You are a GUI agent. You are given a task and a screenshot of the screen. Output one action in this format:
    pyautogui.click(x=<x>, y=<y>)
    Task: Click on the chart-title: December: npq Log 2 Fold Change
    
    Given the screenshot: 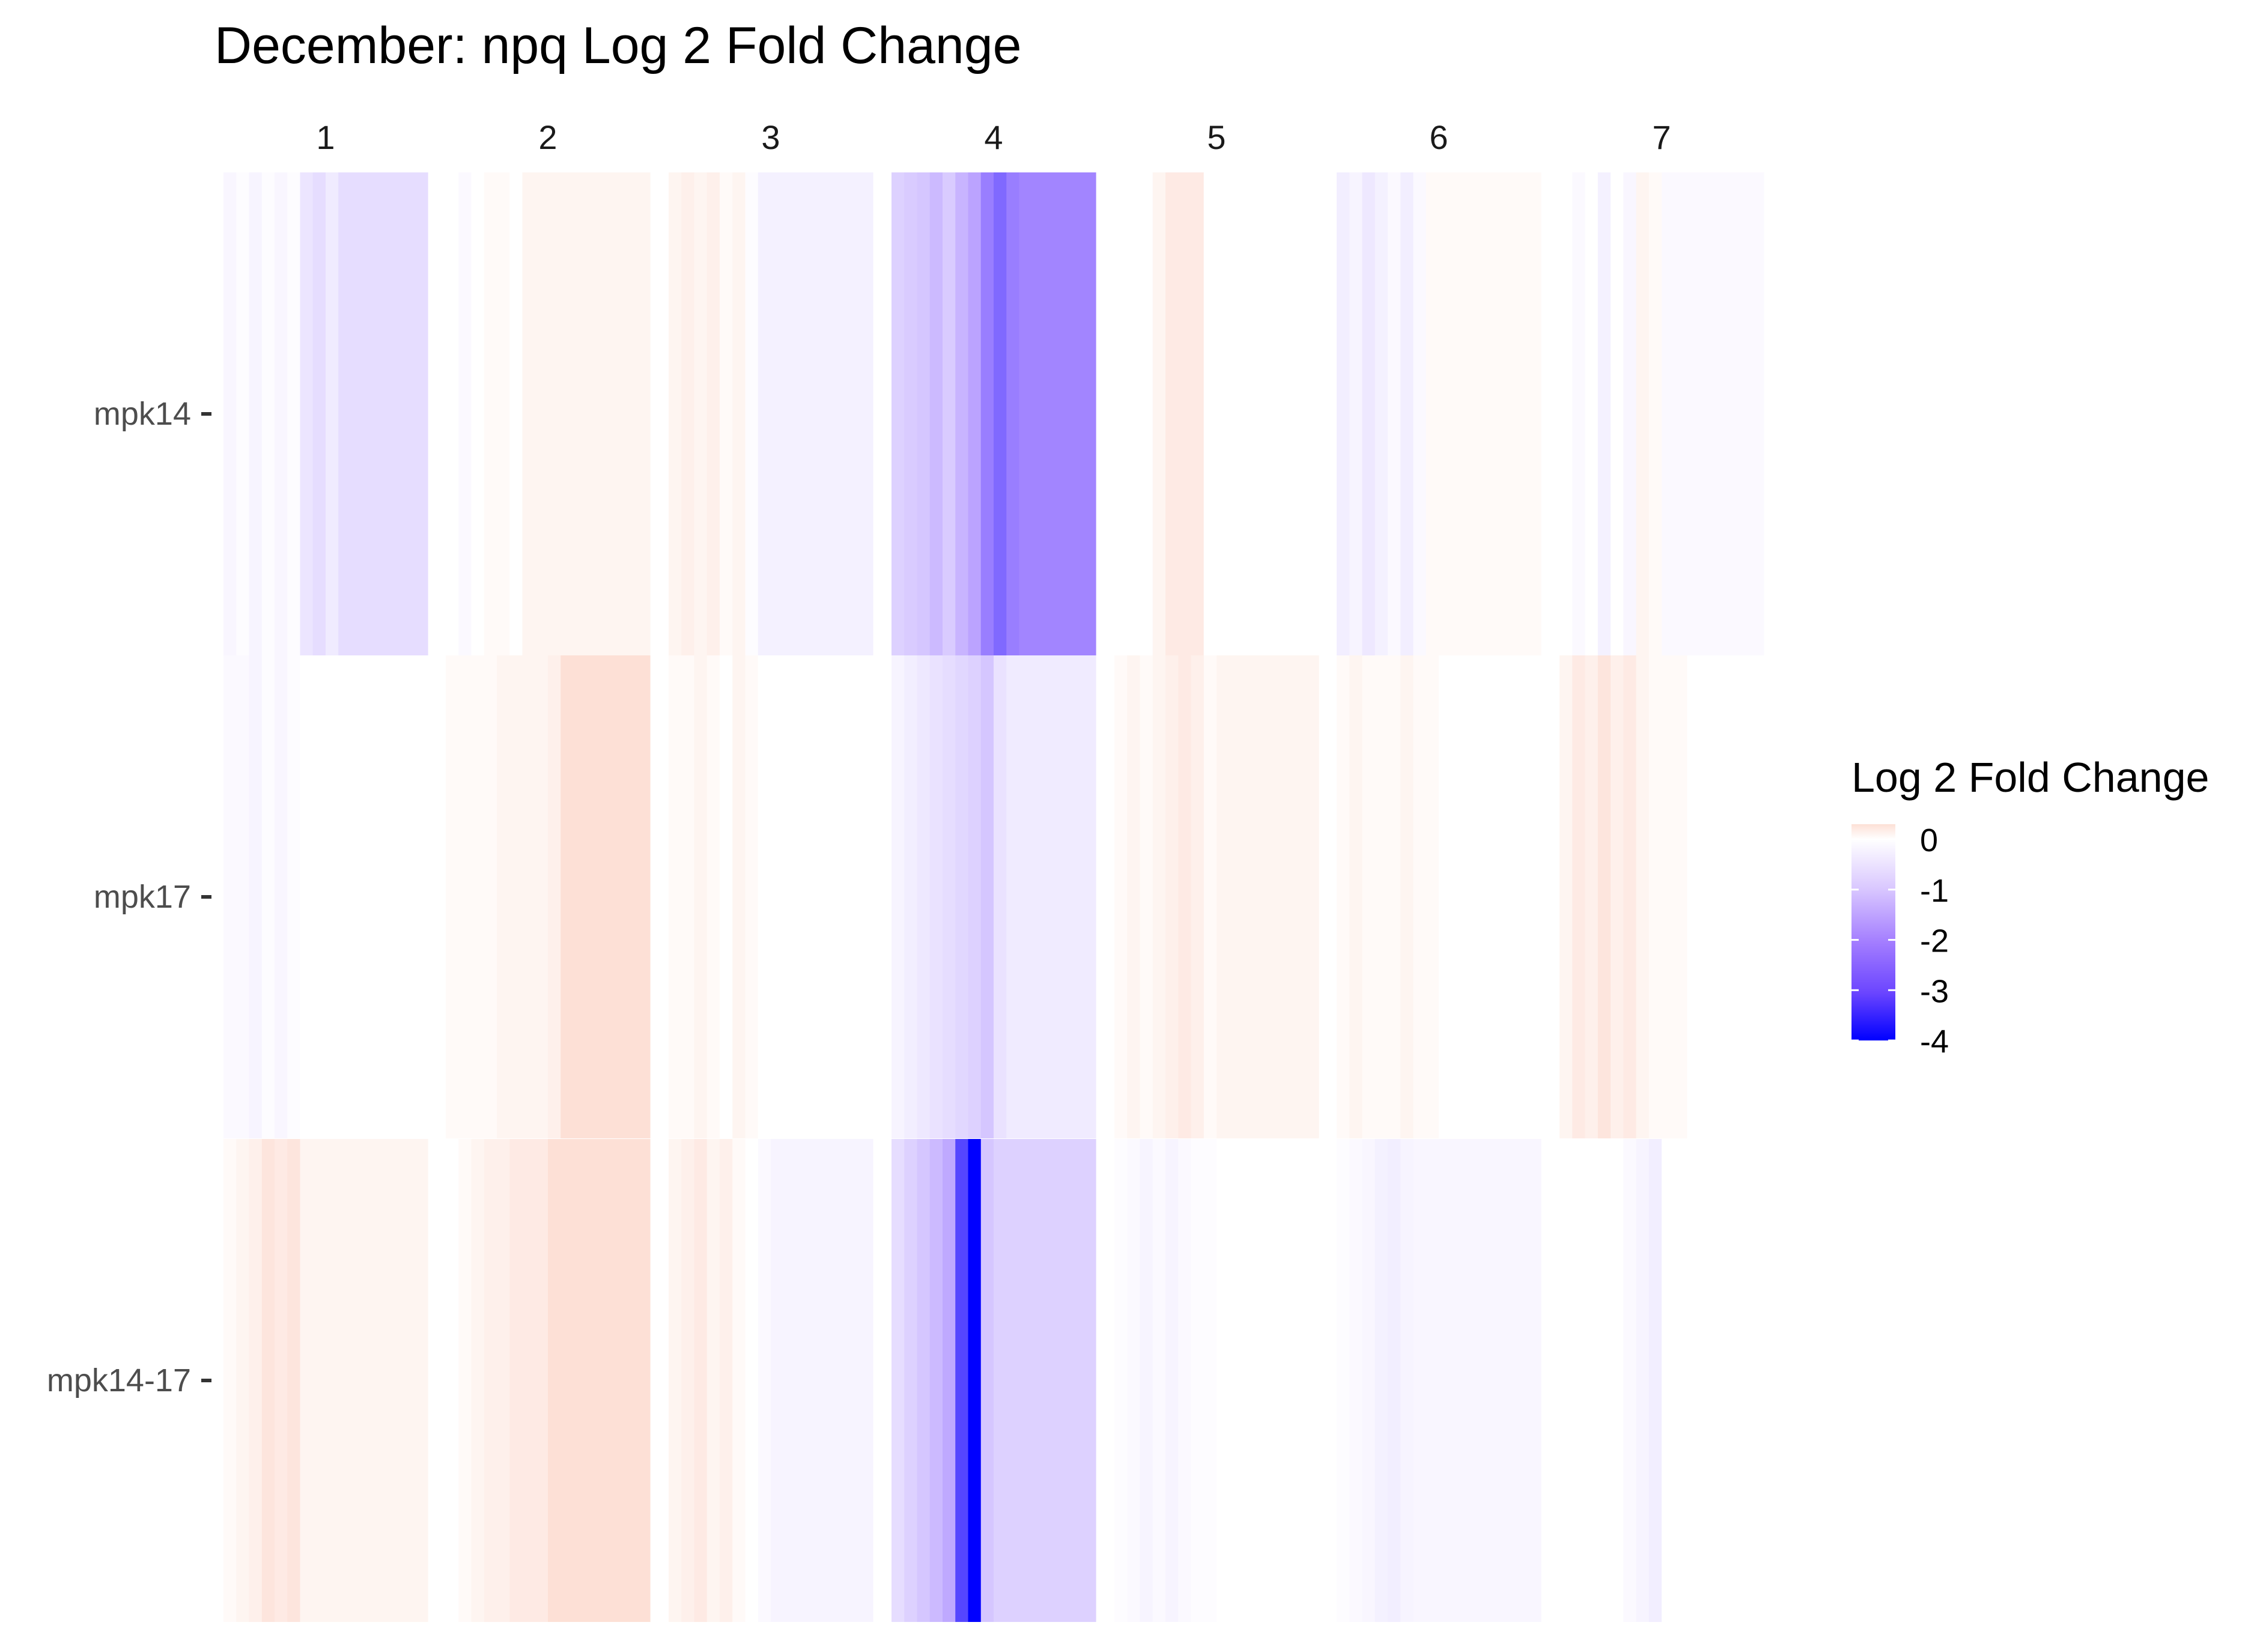 What is the action you would take?
    pyautogui.click(x=617, y=46)
    